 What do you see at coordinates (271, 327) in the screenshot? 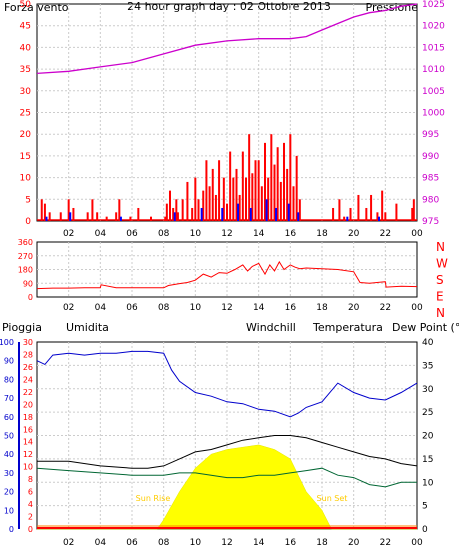
I see `windchill-label: Windchill` at bounding box center [271, 327].